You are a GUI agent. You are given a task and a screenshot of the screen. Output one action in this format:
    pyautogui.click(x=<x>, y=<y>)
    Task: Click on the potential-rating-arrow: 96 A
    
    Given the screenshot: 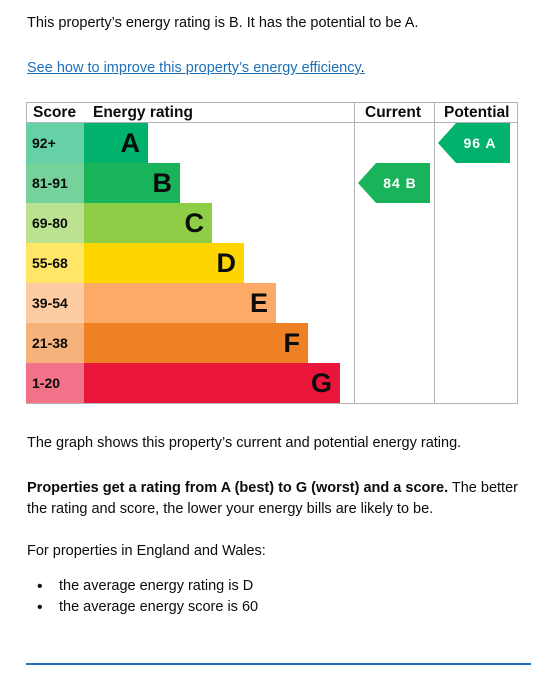 What is the action you would take?
    pyautogui.click(x=474, y=143)
    